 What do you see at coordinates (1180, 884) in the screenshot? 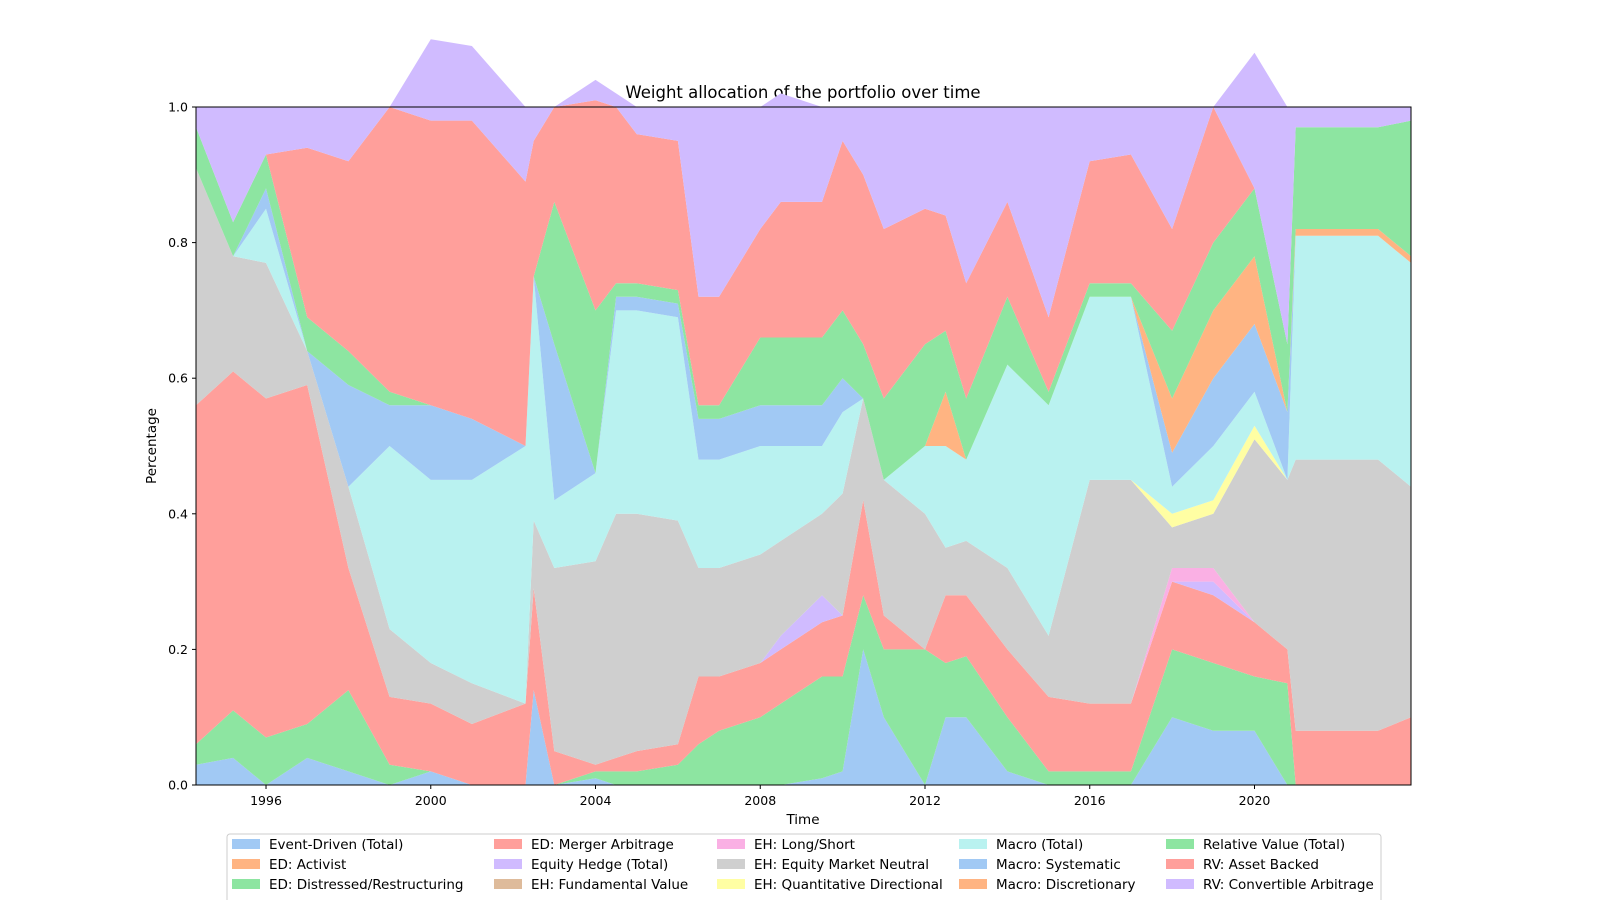
I see `legend-swatch-rv-convertible-arbitrage` at bounding box center [1180, 884].